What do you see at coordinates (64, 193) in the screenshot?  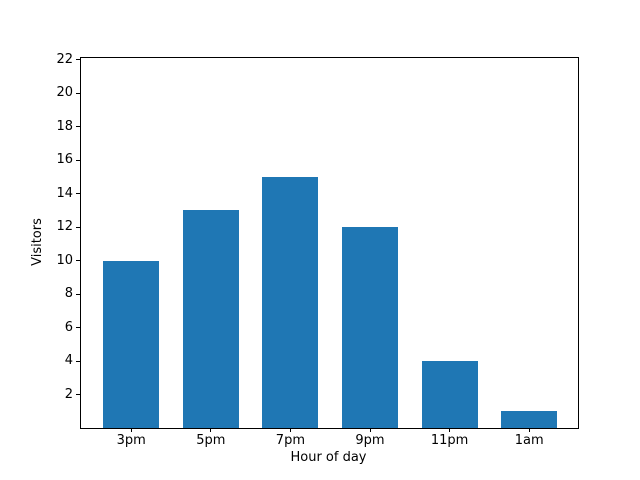 I see `y-tick-label: 14` at bounding box center [64, 193].